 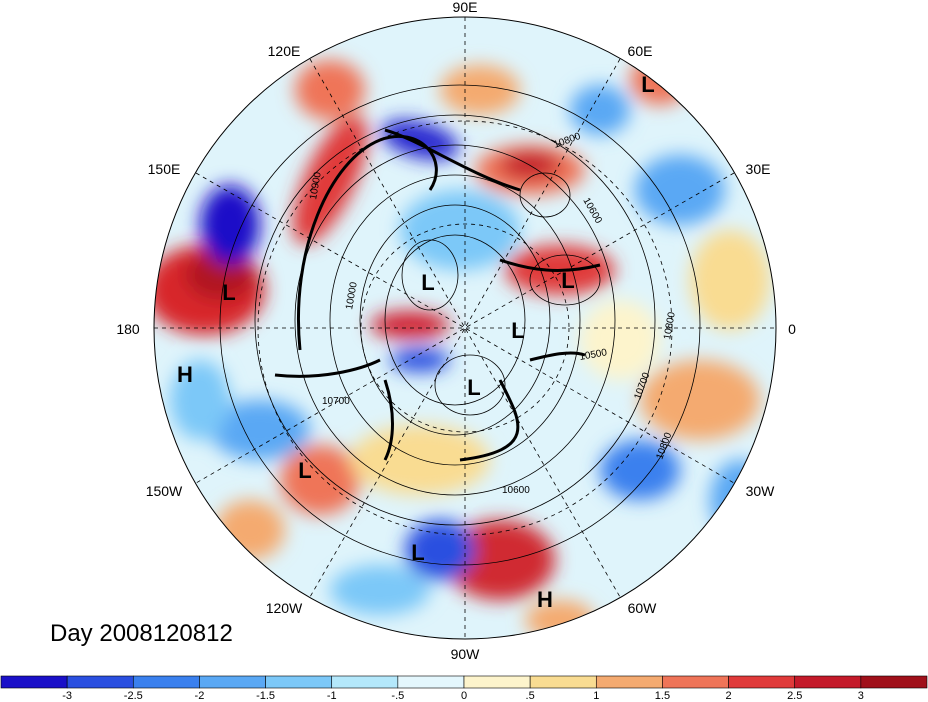 I want to click on lon-label-60e: 60E, so click(x=640, y=51).